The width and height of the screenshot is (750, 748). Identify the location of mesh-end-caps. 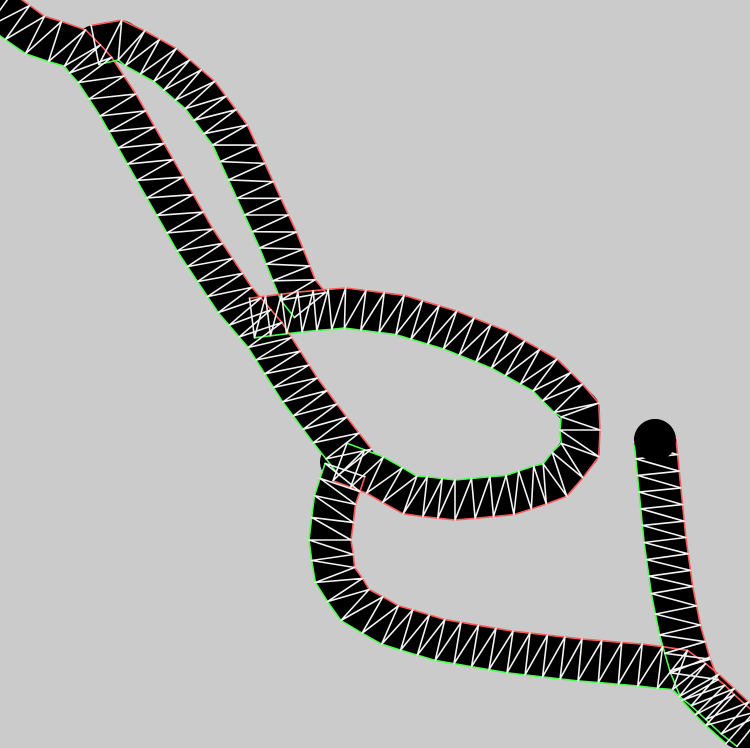
(655, 440).